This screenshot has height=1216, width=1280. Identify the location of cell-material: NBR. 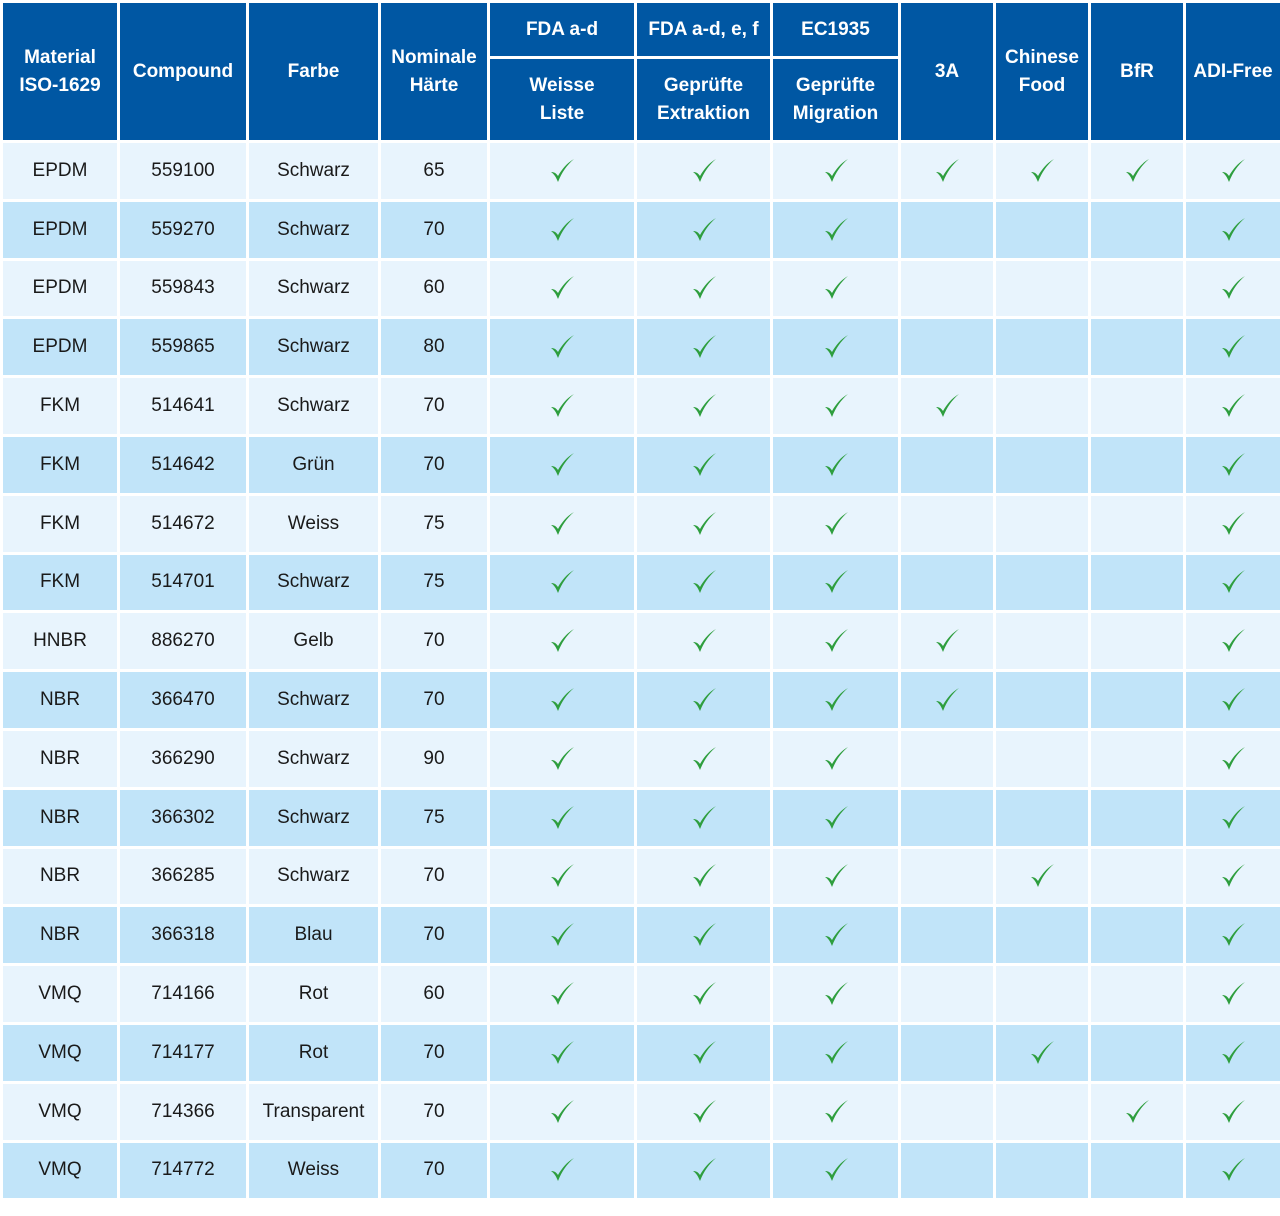
(60, 876).